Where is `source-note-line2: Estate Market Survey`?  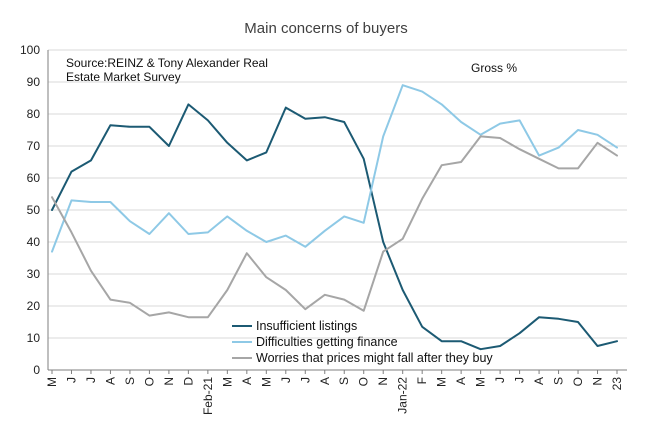 source-note-line2: Estate Market Survey is located at coordinates (123, 77).